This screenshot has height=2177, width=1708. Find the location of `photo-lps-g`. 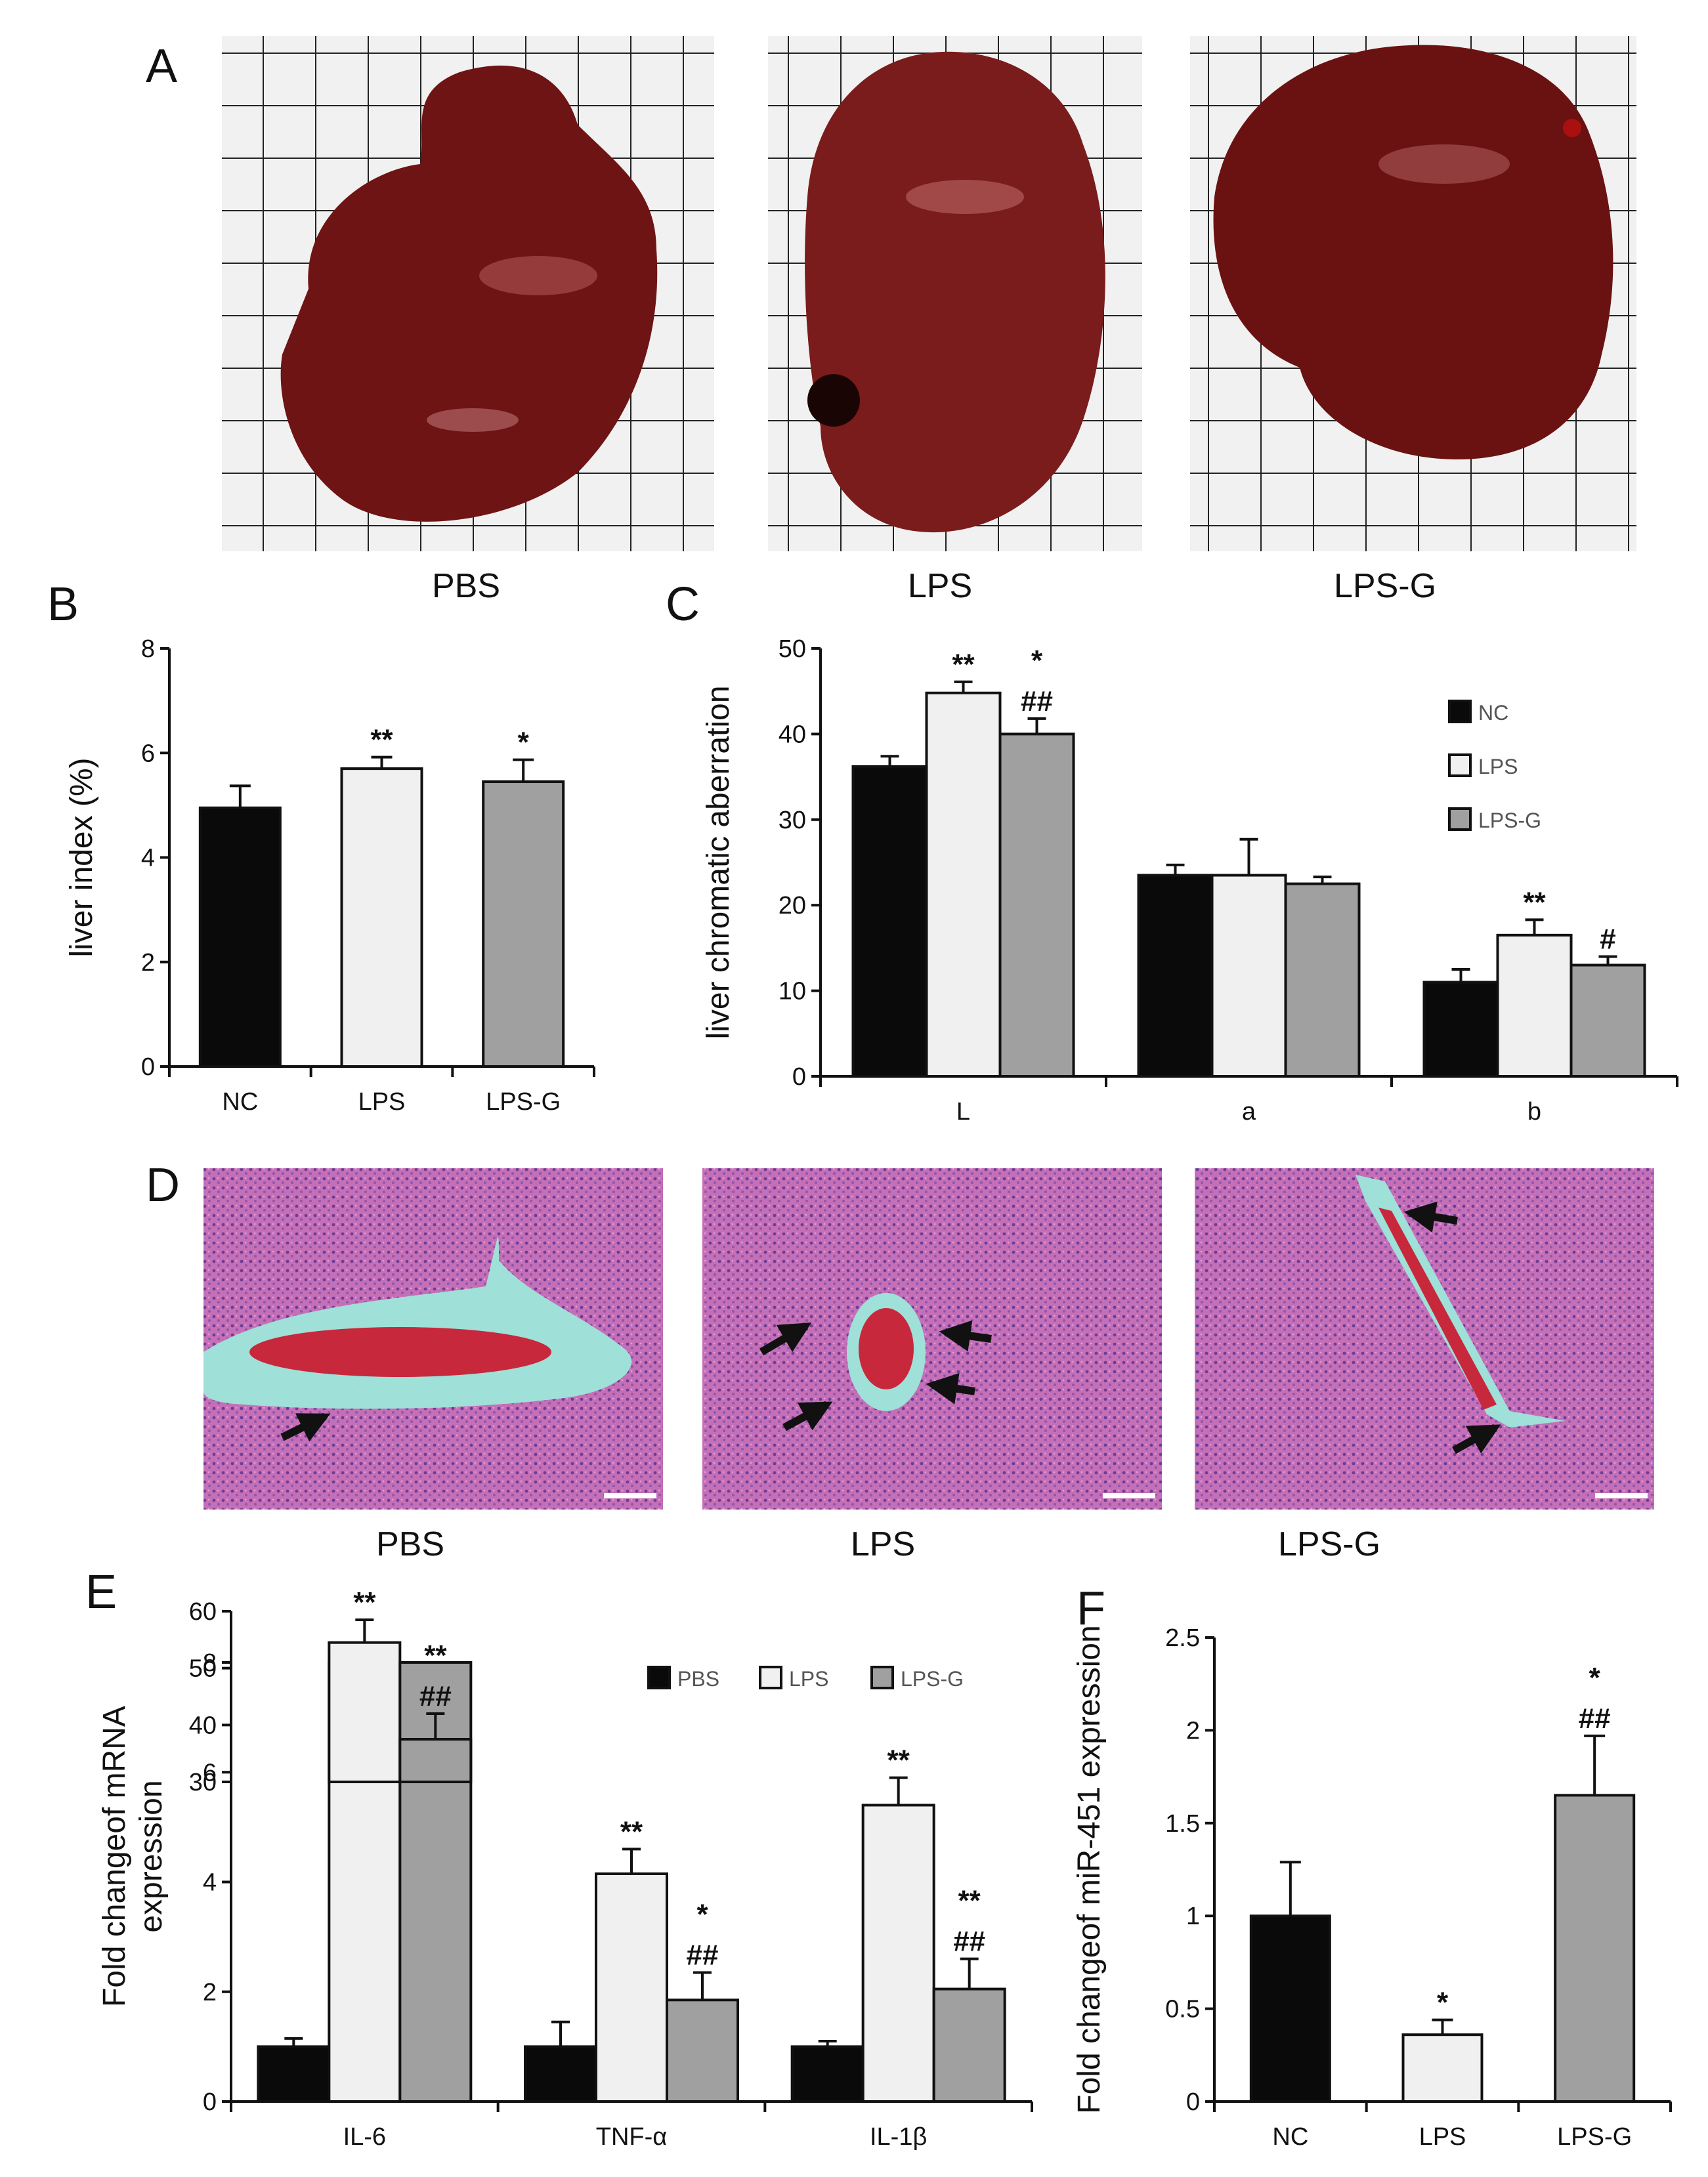

photo-lps-g is located at coordinates (1413, 293).